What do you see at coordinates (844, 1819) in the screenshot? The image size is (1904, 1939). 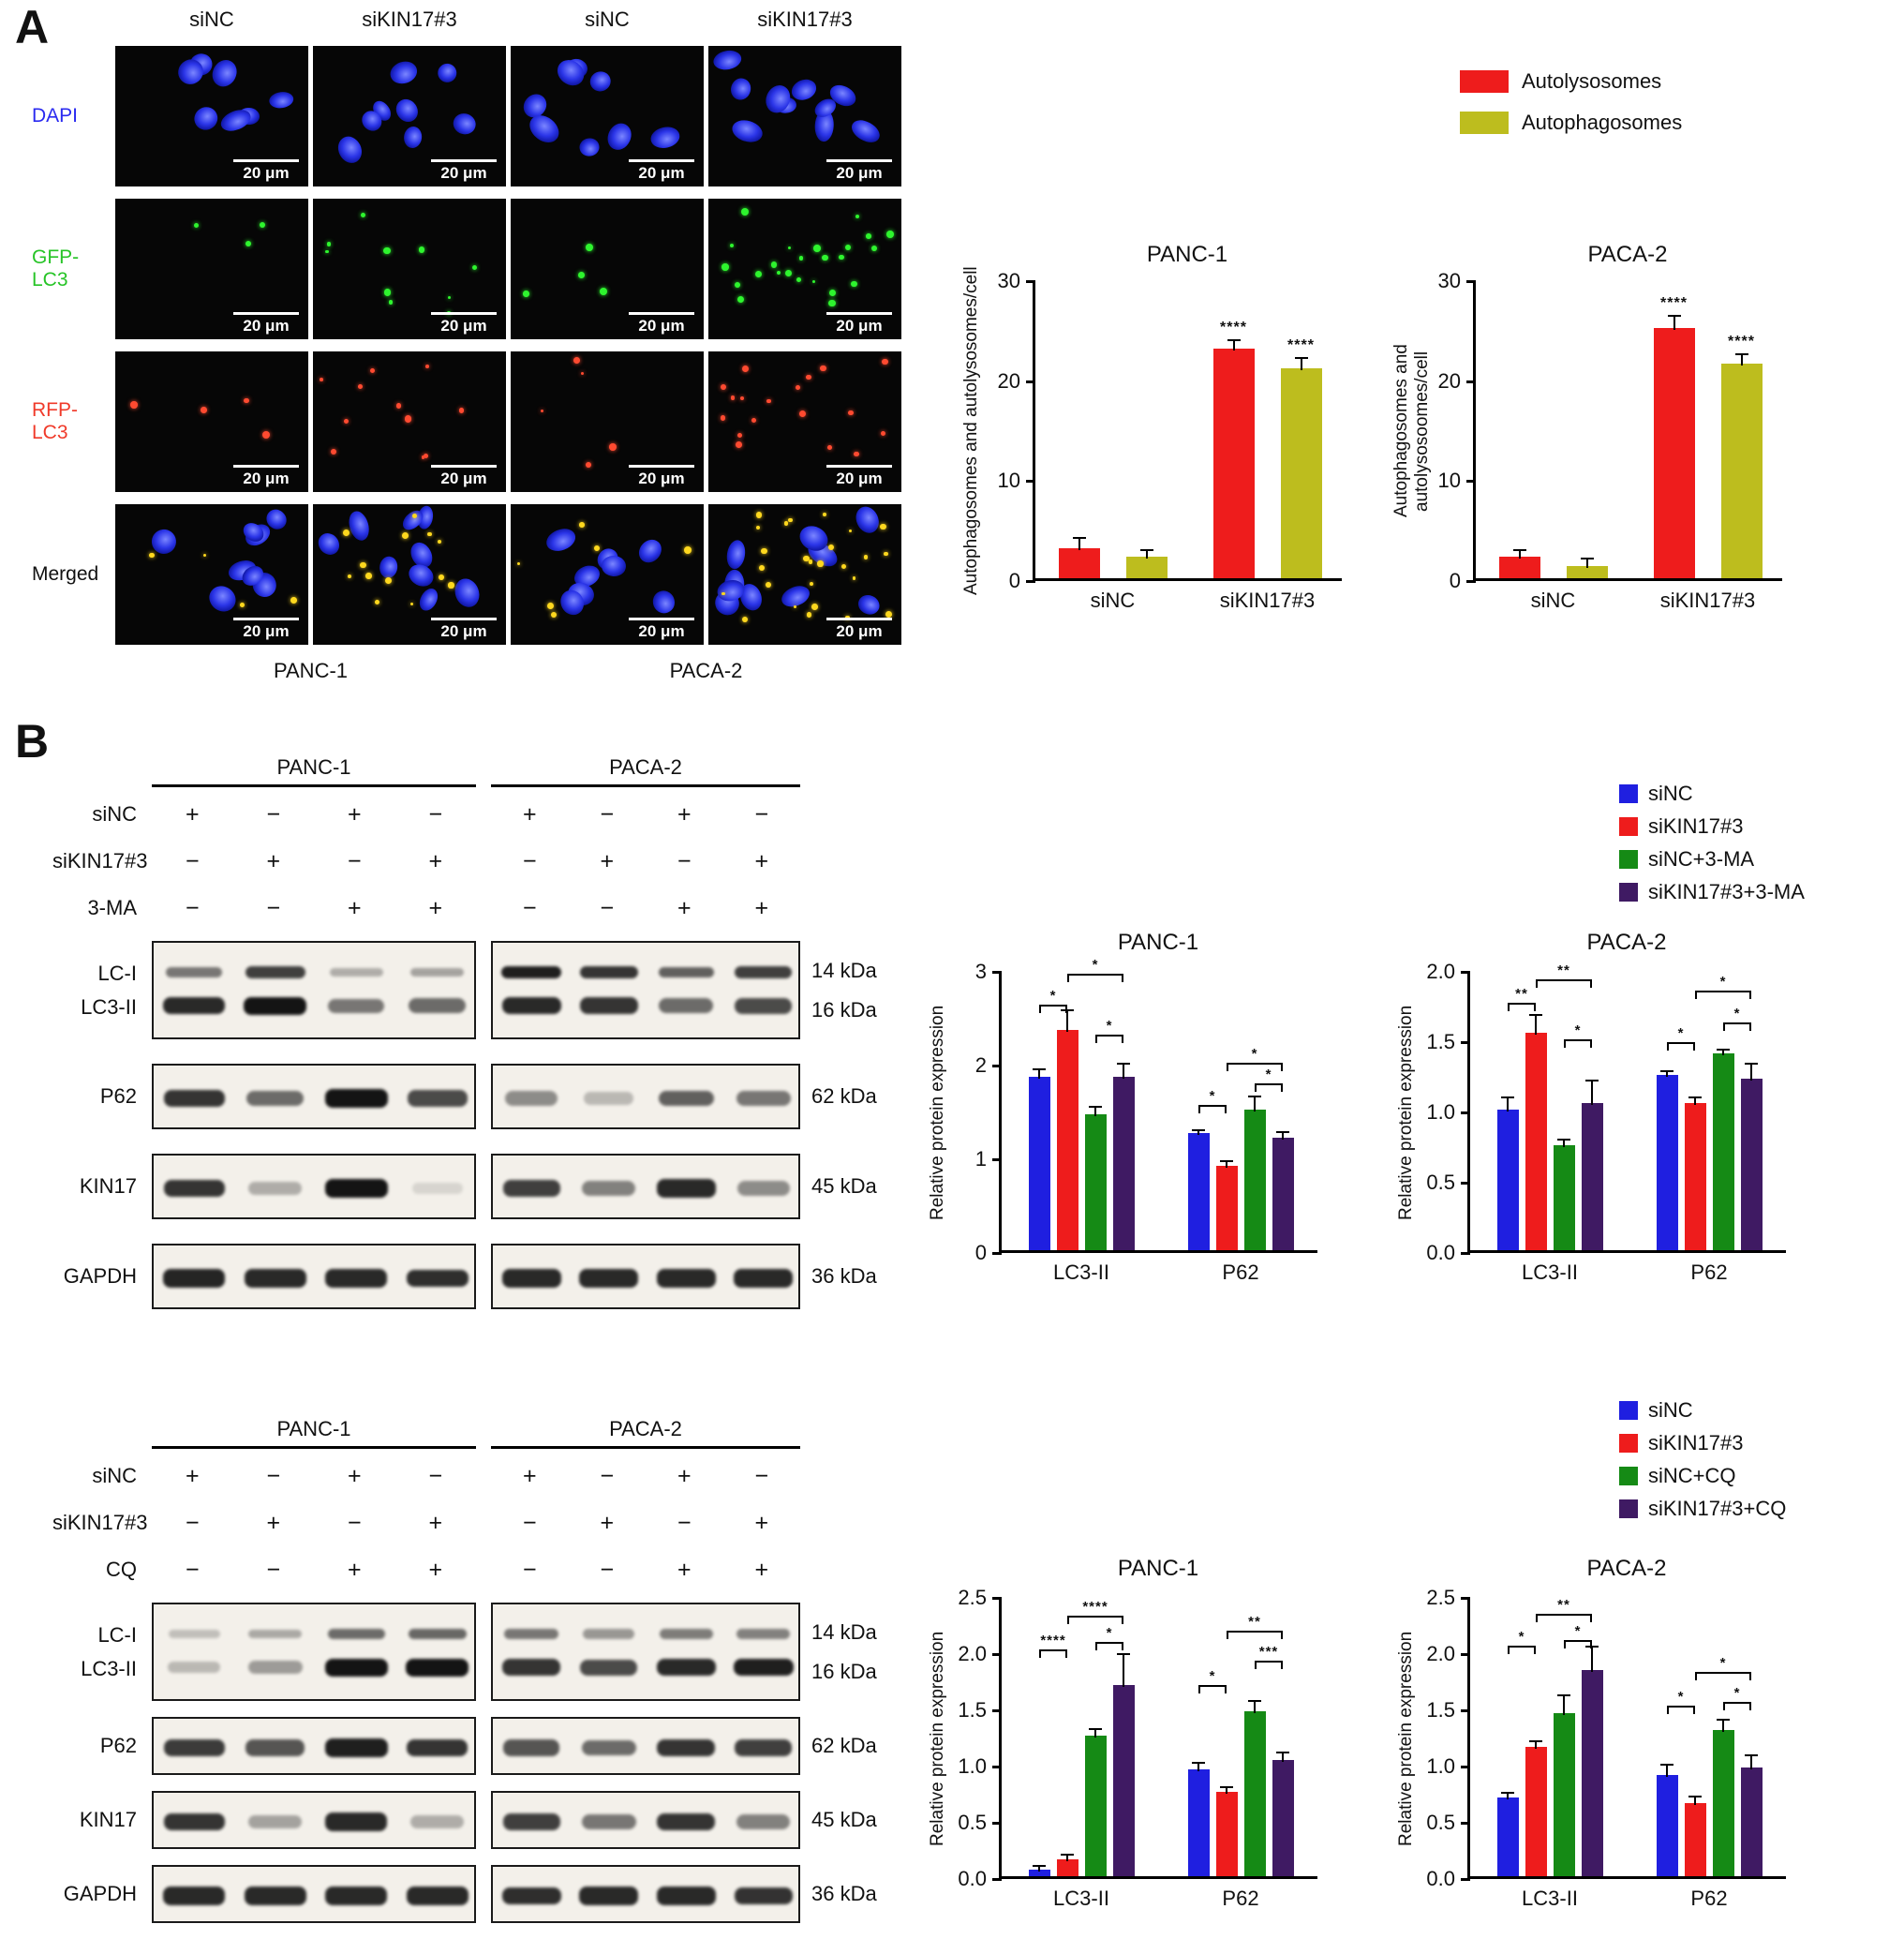 I see `kda-label: 45 kDa` at bounding box center [844, 1819].